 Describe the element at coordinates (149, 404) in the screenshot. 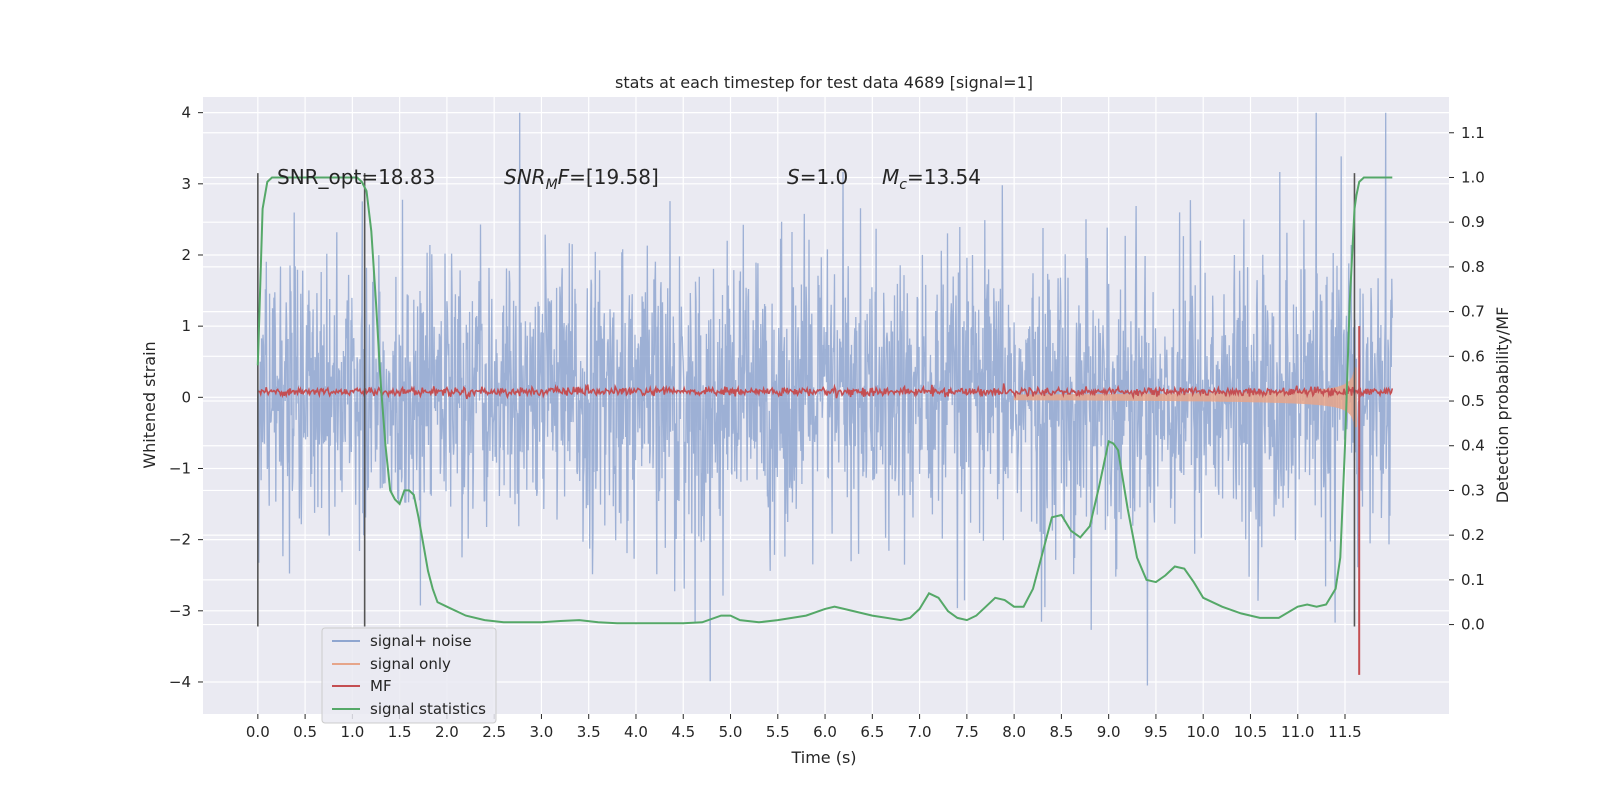

I see `y-axis-label: Whitened strain` at that location.